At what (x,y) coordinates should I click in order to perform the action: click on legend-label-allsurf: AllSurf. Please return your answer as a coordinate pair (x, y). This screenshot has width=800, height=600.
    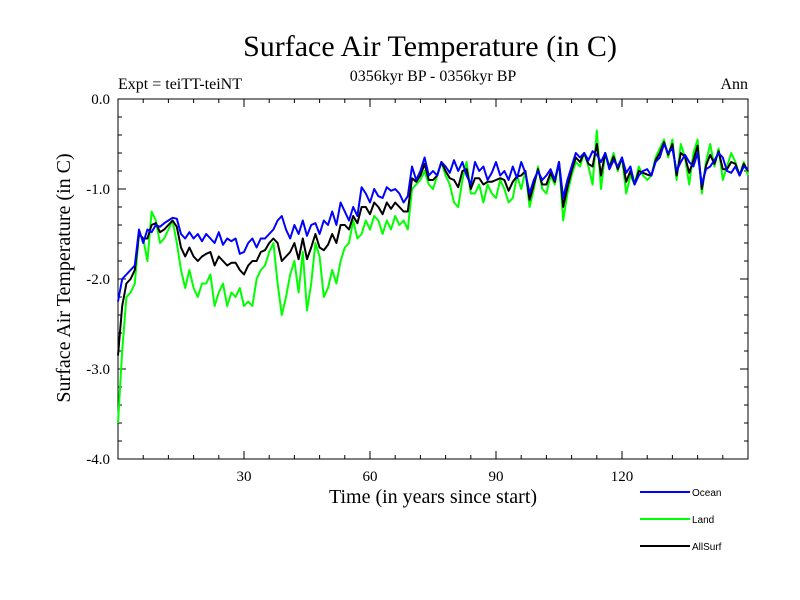
    Looking at the image, I should click on (707, 547).